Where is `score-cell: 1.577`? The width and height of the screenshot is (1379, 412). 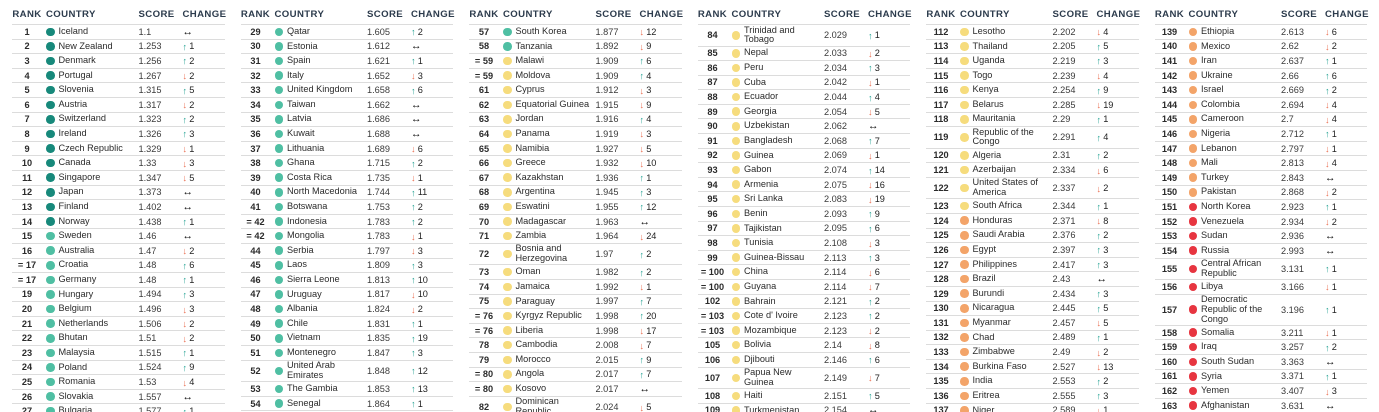
score-cell: 1.577 is located at coordinates (150, 409).